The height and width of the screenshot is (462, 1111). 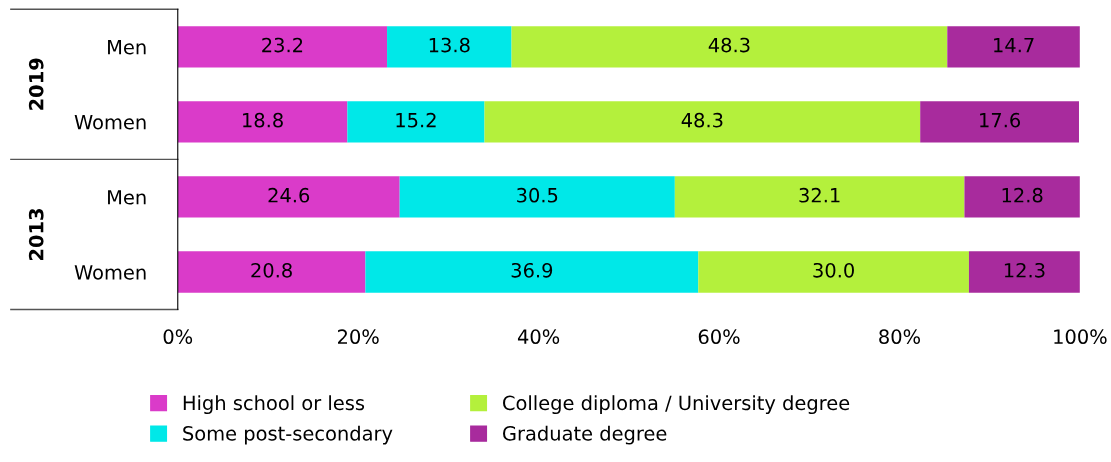 I want to click on data-label: 12.8, so click(x=1022, y=195).